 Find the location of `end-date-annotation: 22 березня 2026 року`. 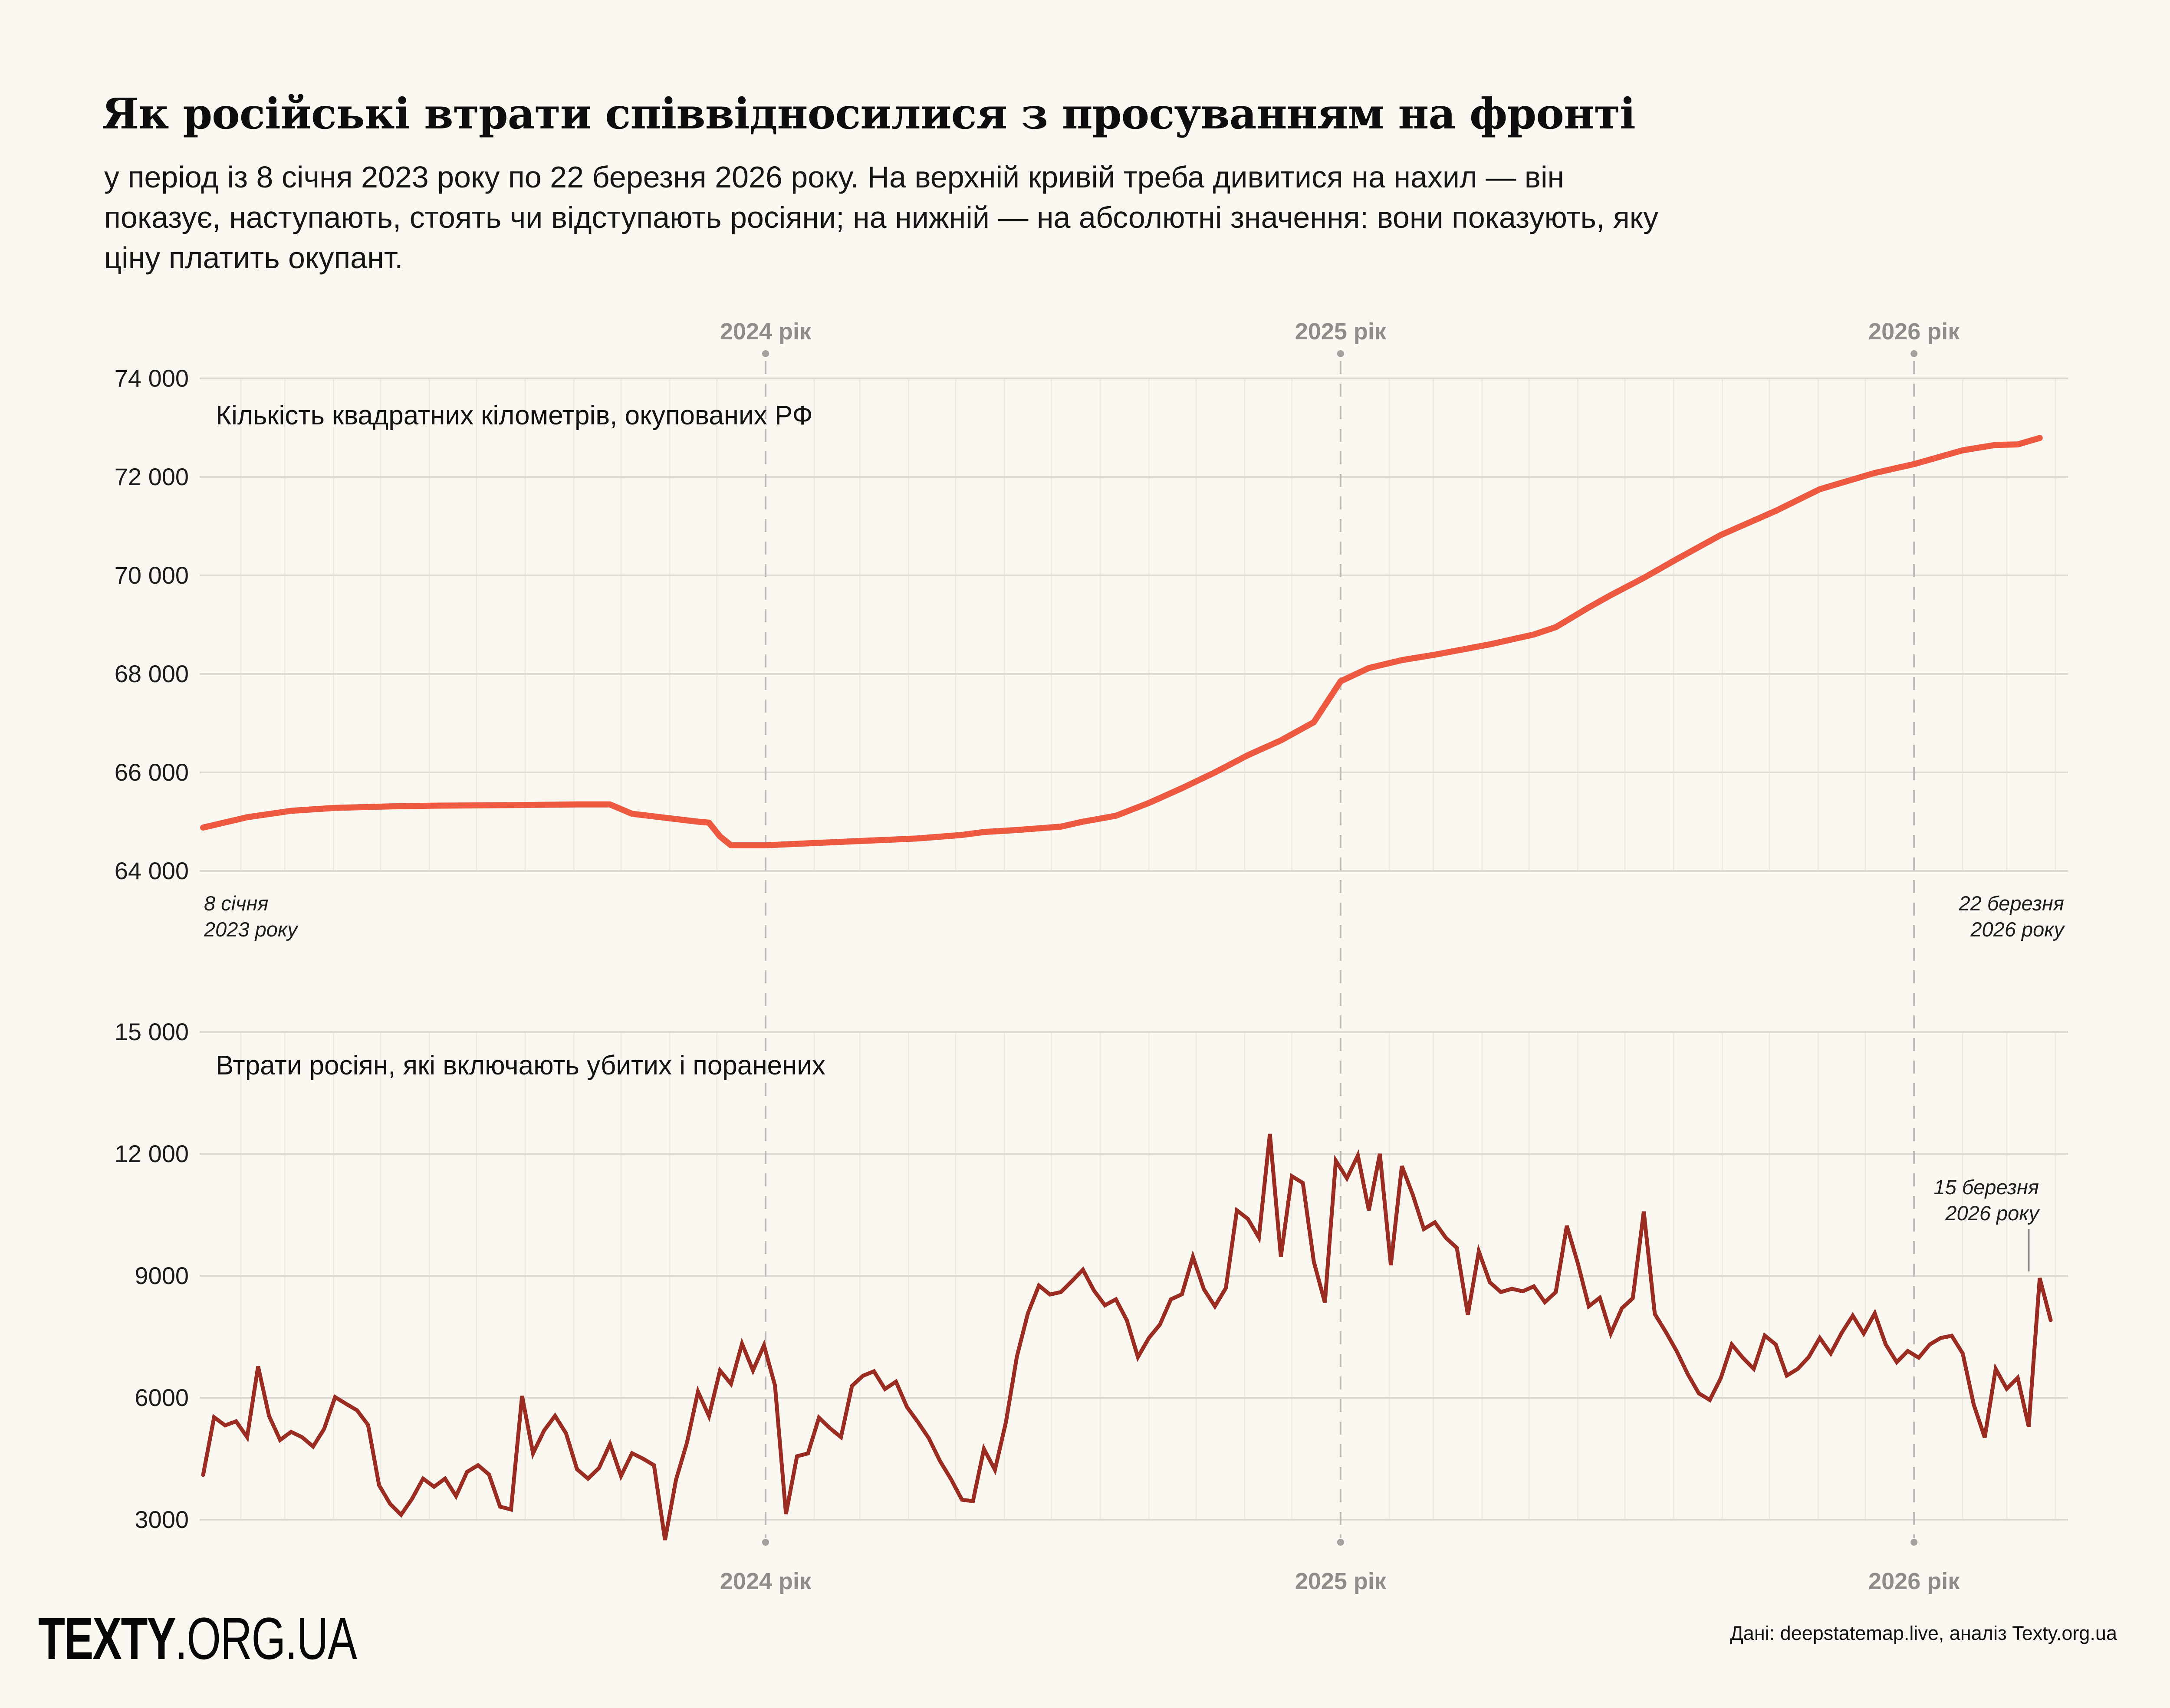

end-date-annotation: 22 березня 2026 року is located at coordinates (2011, 916).